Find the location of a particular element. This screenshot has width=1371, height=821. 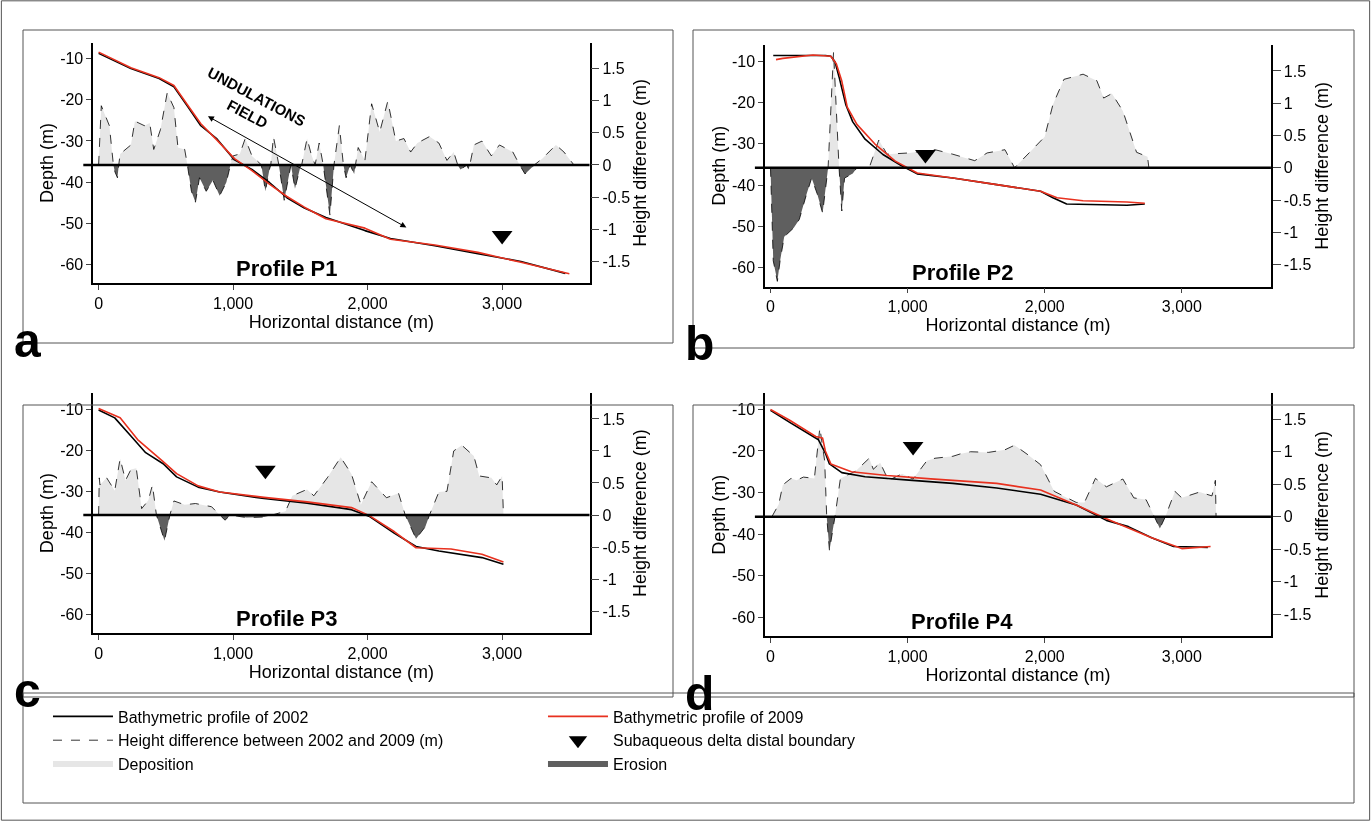

legend-label: Height difference between 2002 and 2009 (m) is located at coordinates (280, 741).